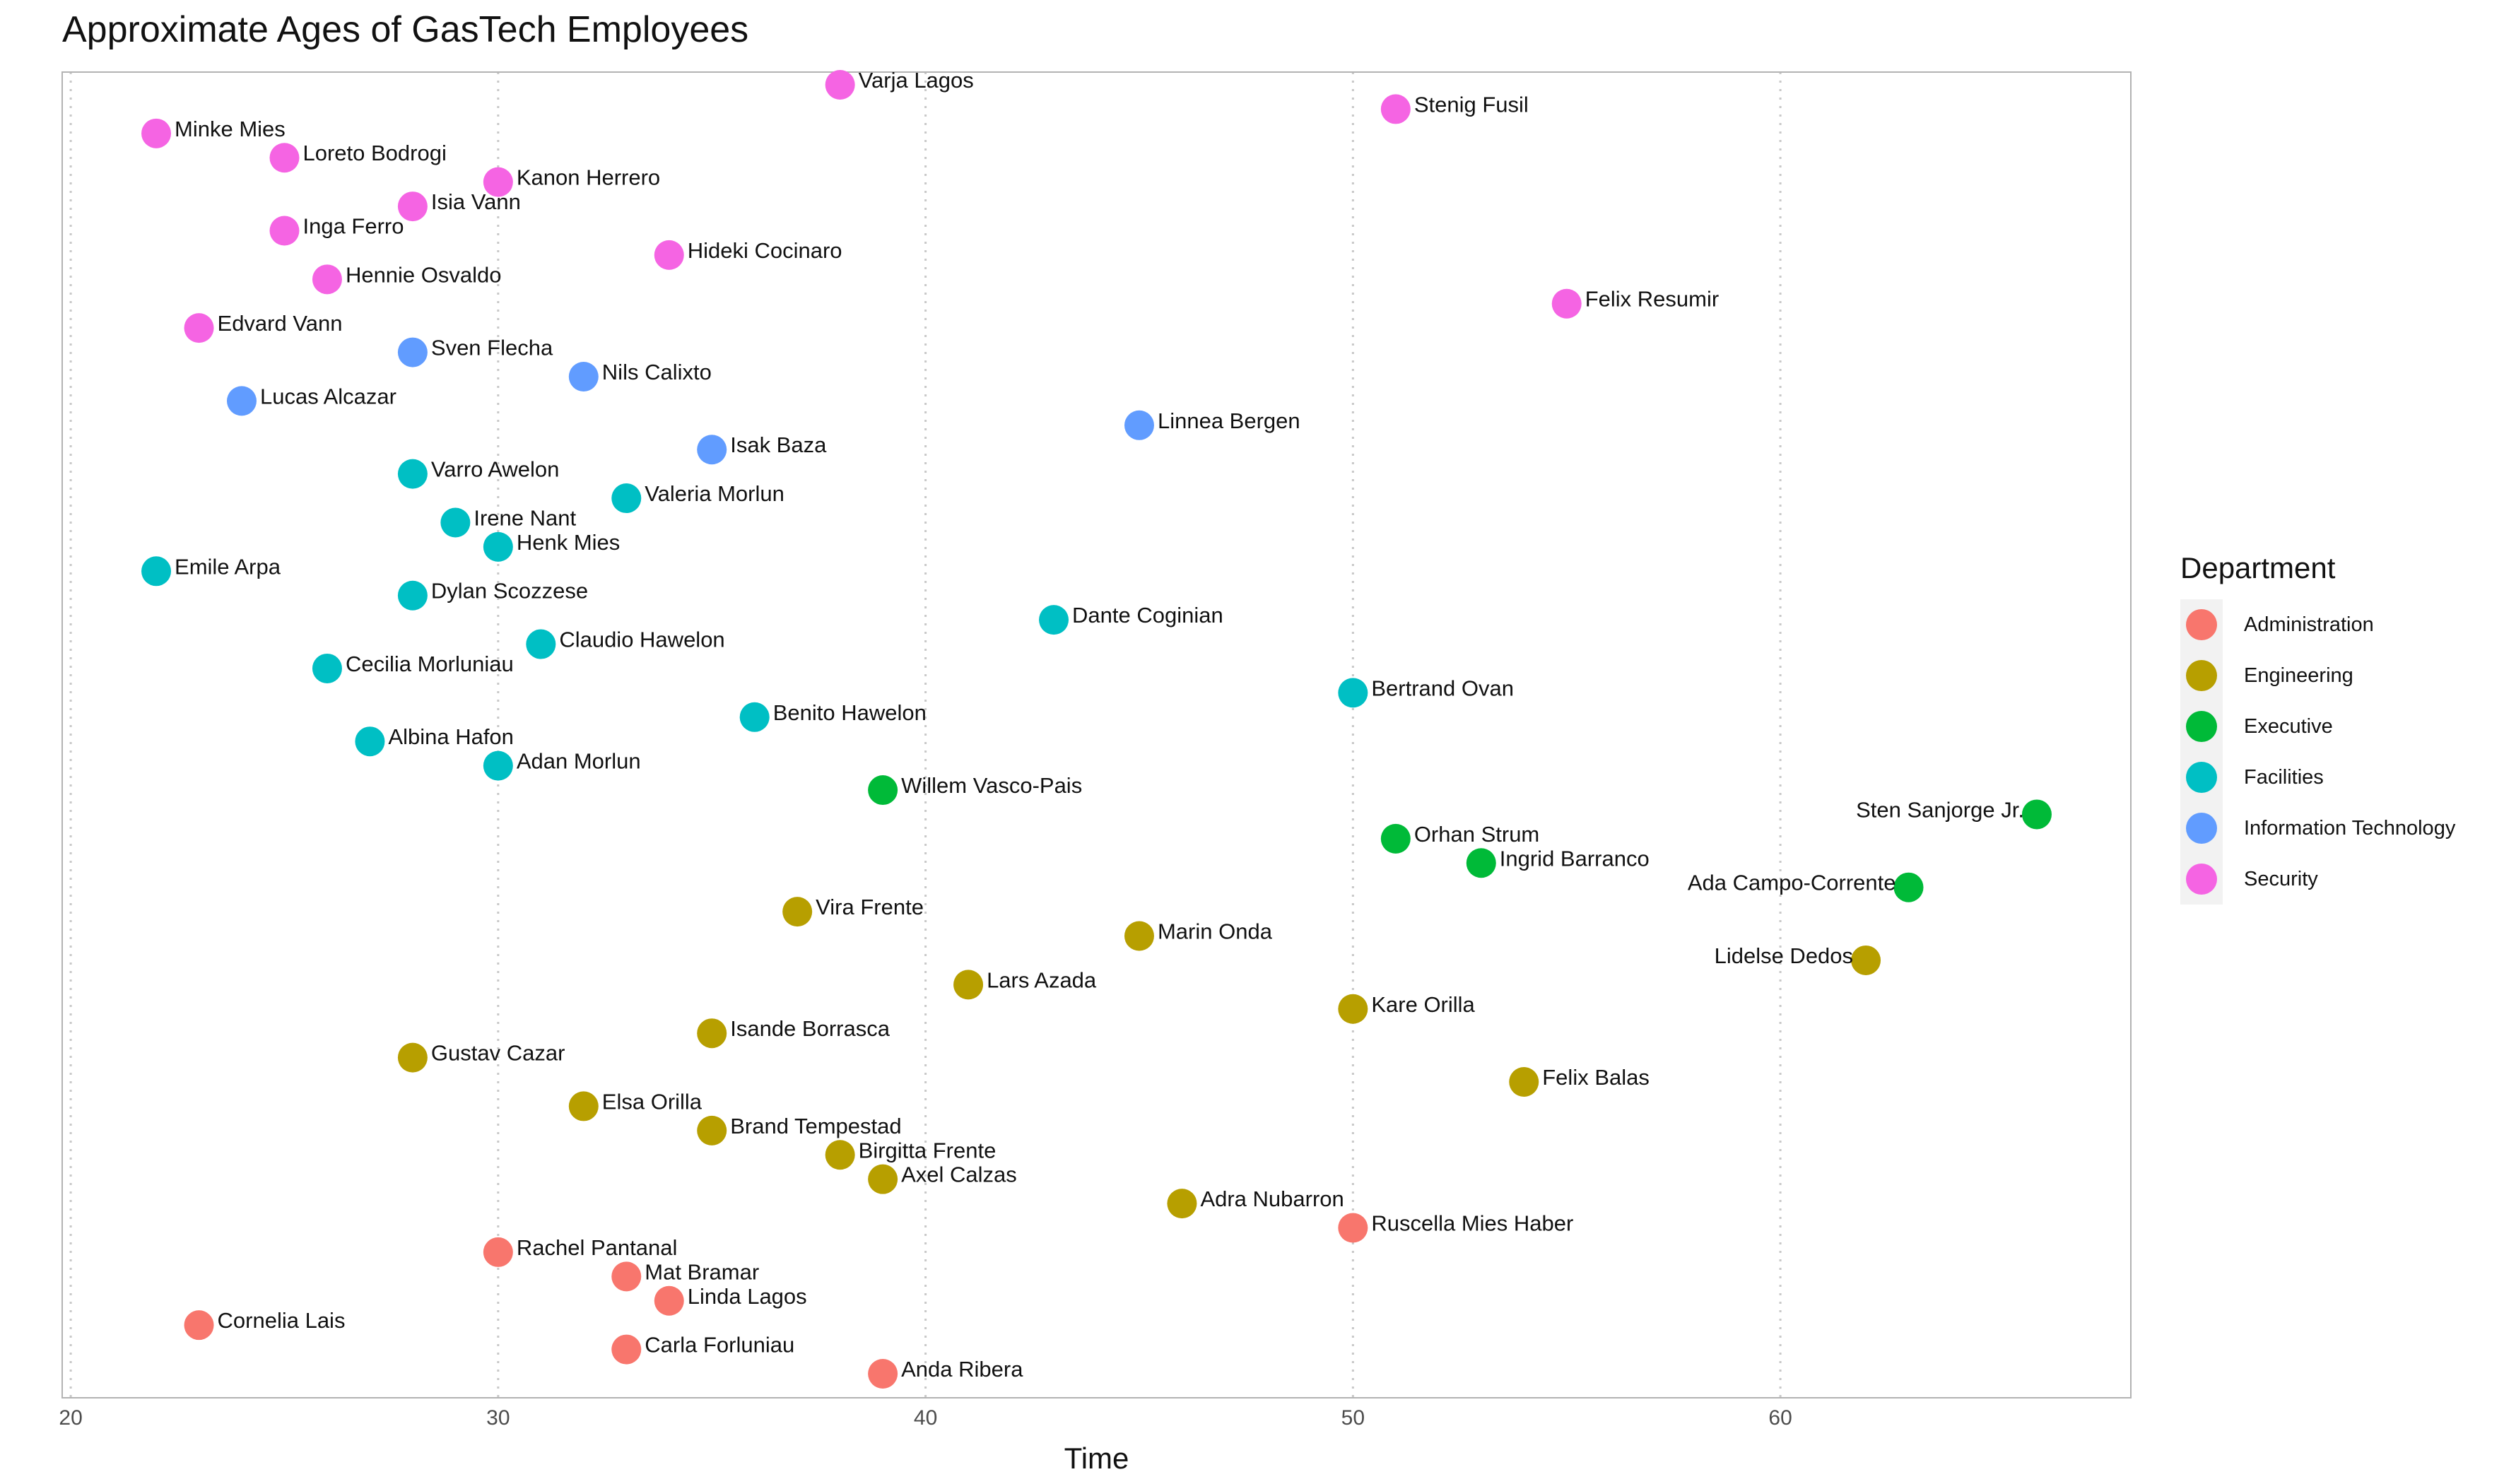 The height and width of the screenshot is (1484, 2504). Describe the element at coordinates (1784, 955) in the screenshot. I see `point-label-lidelse-dedos: Lidelse Dedos` at that location.